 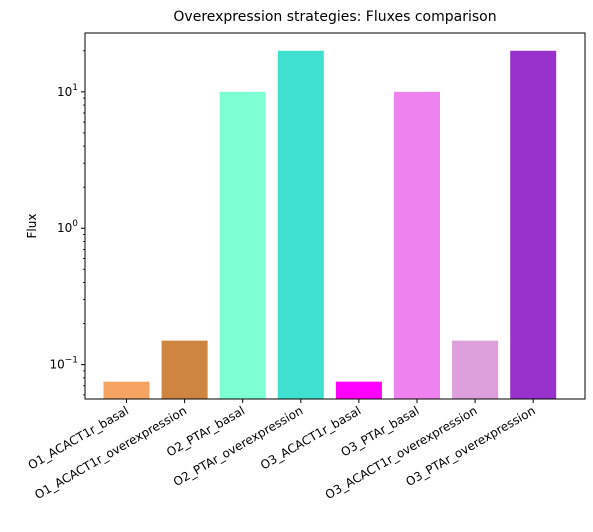 What do you see at coordinates (417, 245) in the screenshot?
I see `bar-o3-ptar-basal` at bounding box center [417, 245].